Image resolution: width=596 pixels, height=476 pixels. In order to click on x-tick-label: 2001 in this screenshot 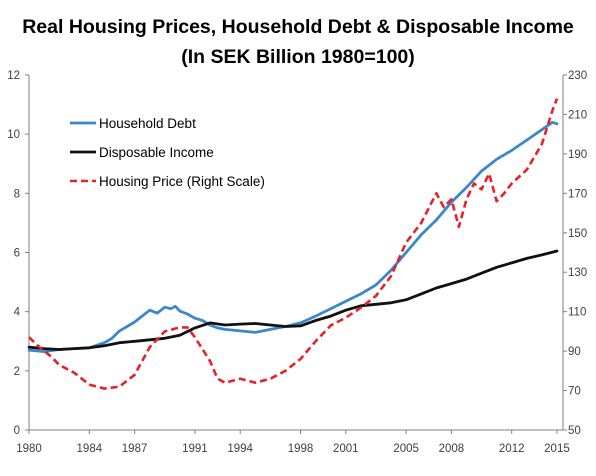, I will do `click(346, 449)`.